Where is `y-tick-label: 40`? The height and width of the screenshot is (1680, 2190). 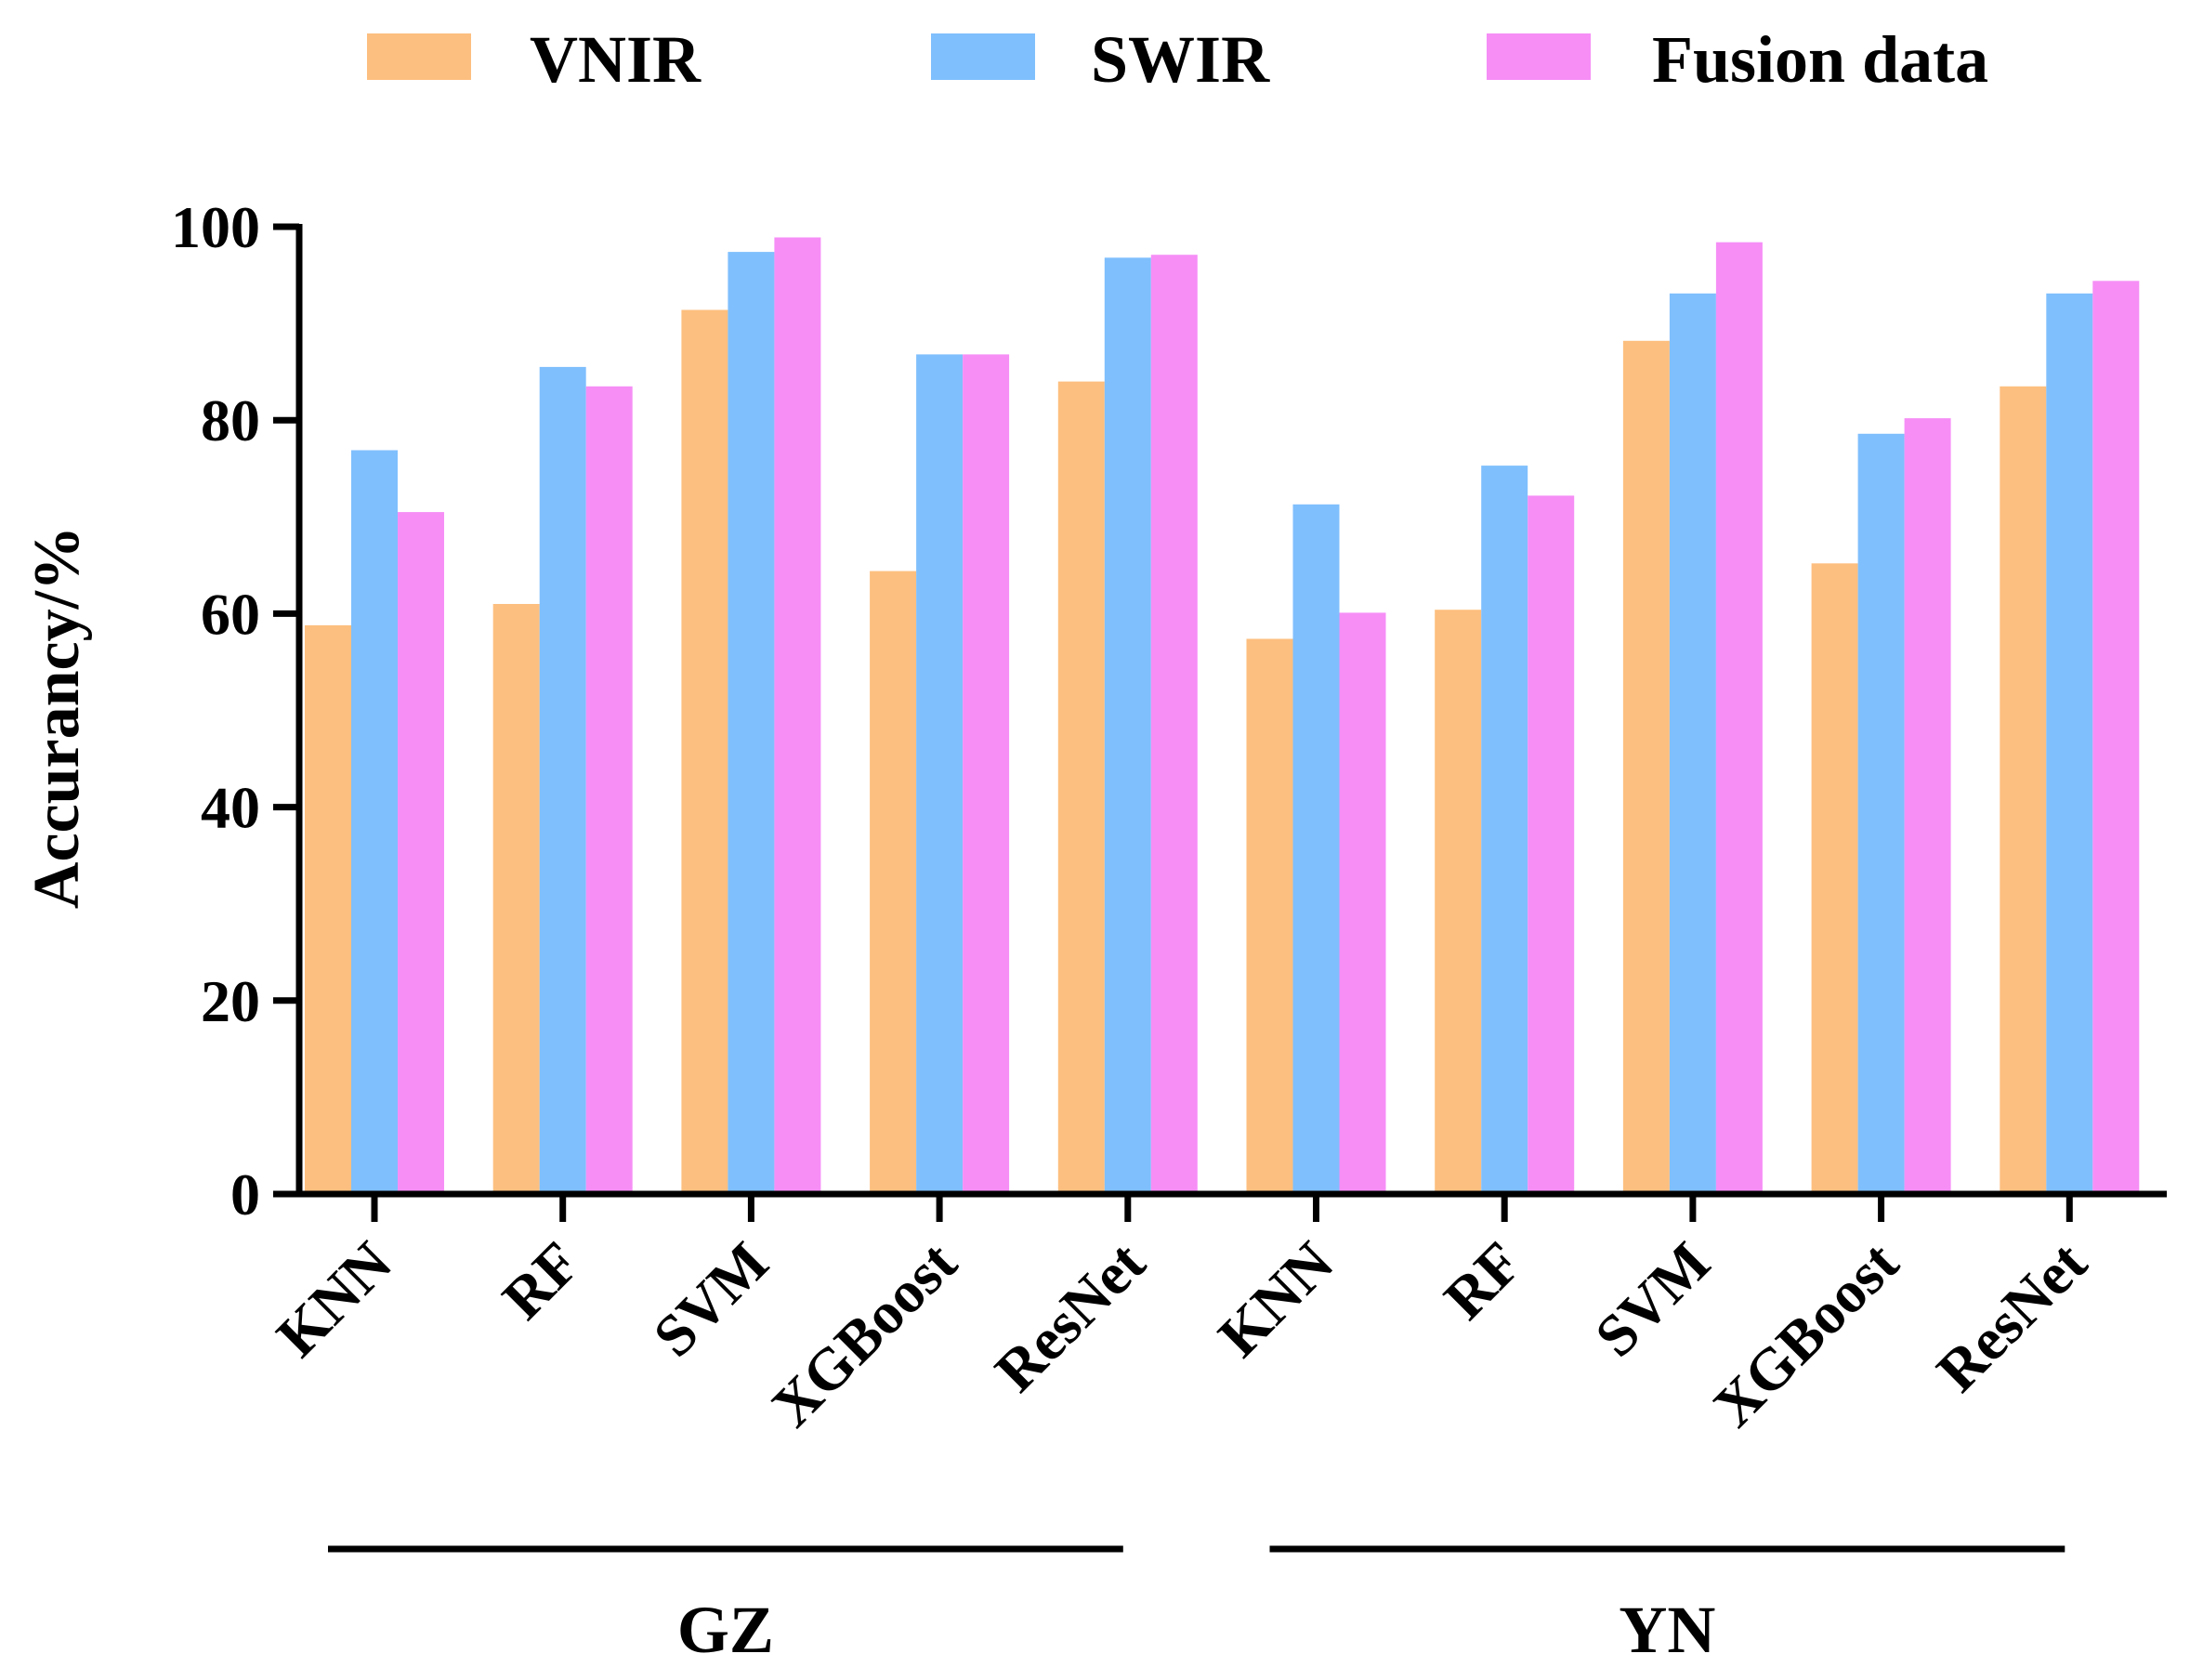 y-tick-label: 40 is located at coordinates (230, 808).